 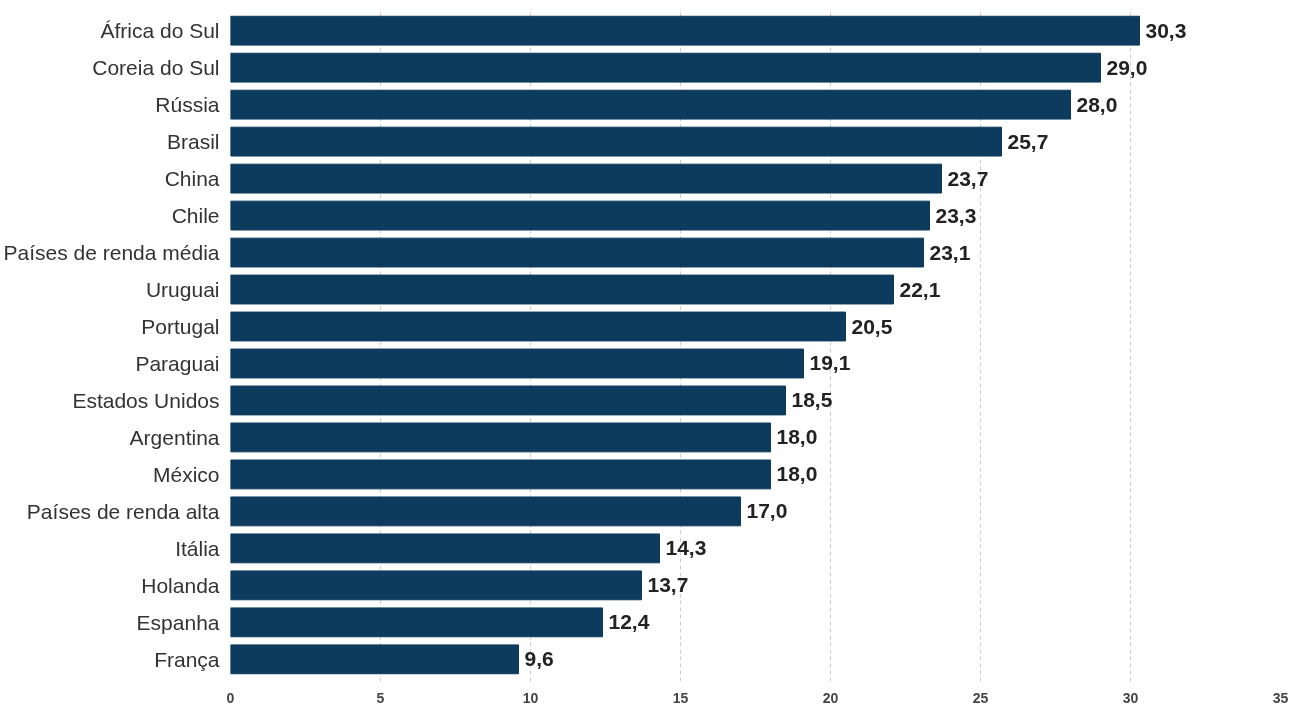 What do you see at coordinates (767, 511) in the screenshot?
I see `data-label: 17,0` at bounding box center [767, 511].